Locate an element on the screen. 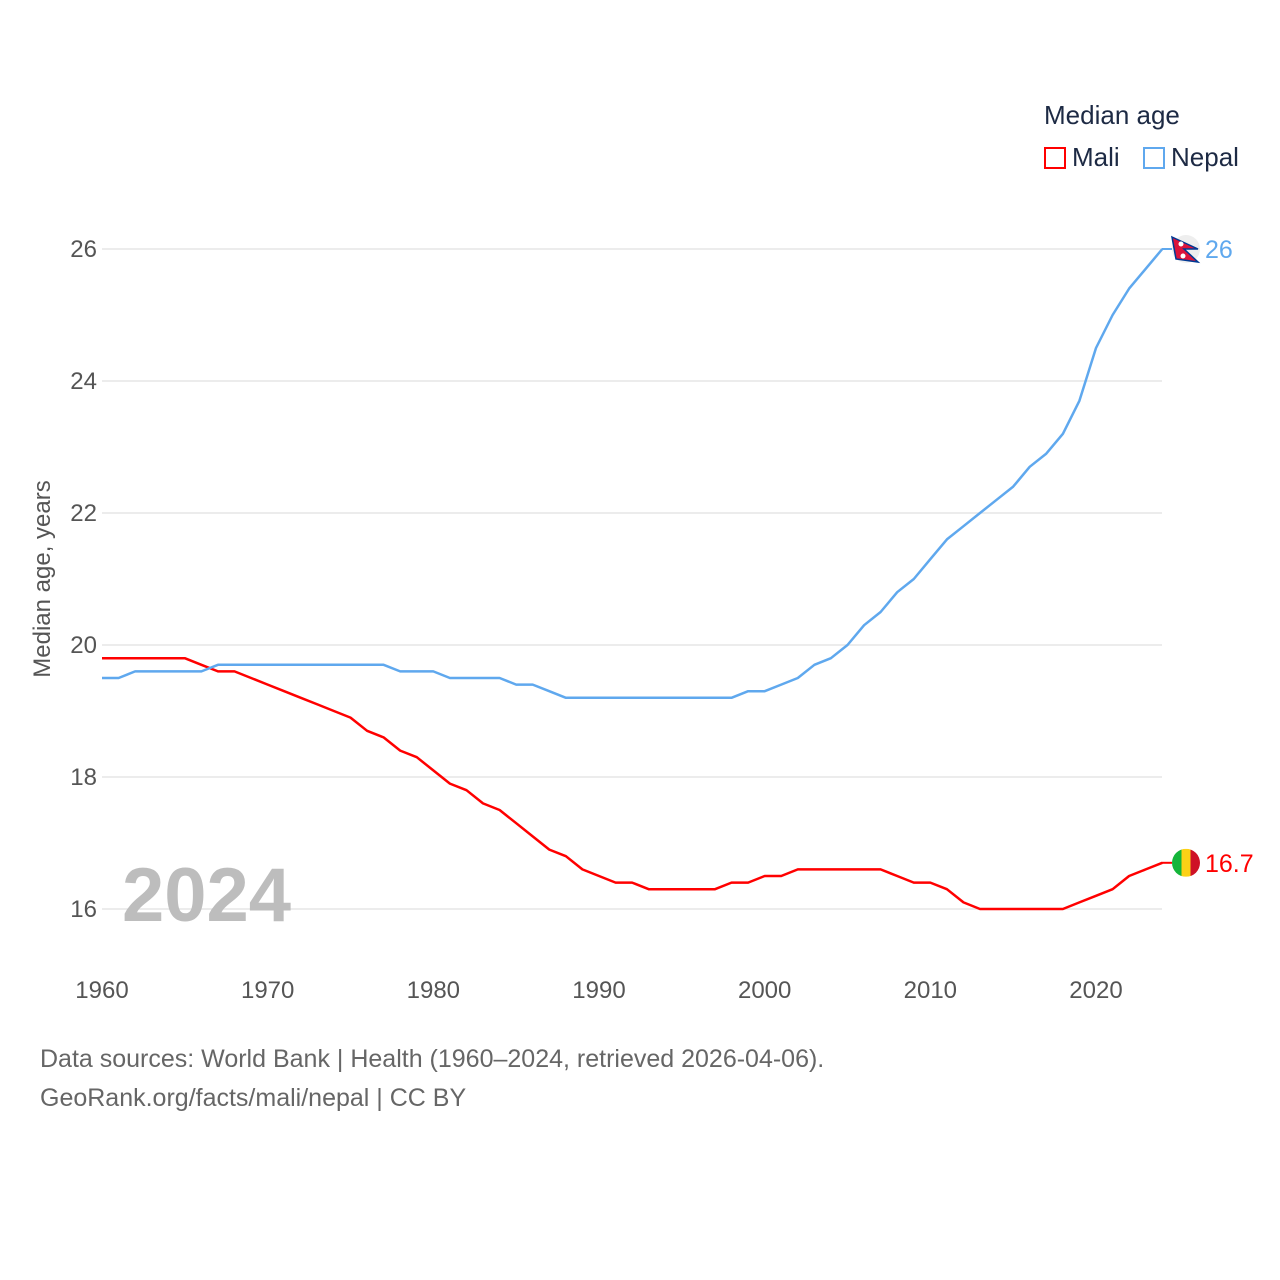 Image resolution: width=1280 pixels, height=1280 pixels. legend-swatch-nepal is located at coordinates (1154, 157).